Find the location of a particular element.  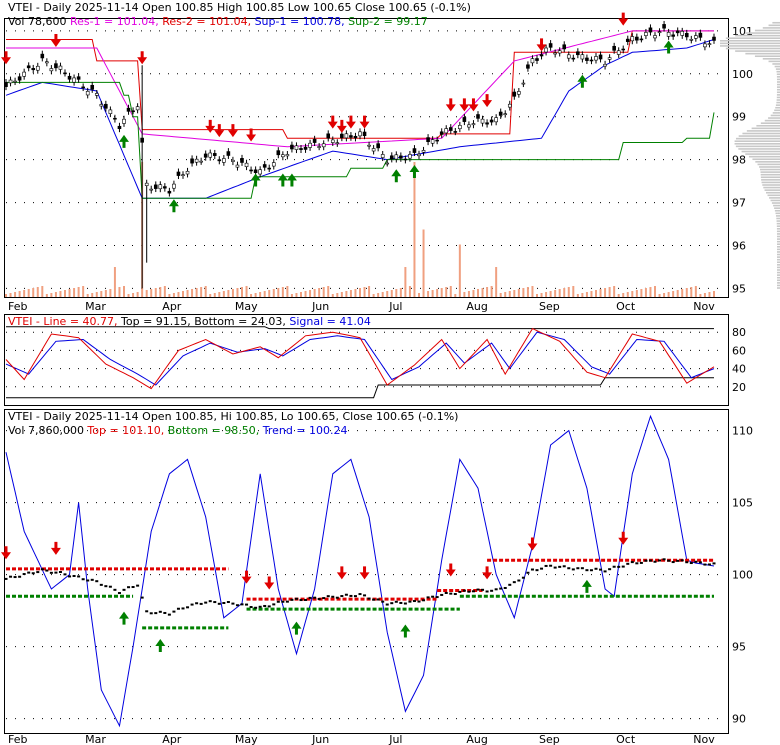

trend-header-line2-part-2: Bottom = 98.50, is located at coordinates (211, 430).